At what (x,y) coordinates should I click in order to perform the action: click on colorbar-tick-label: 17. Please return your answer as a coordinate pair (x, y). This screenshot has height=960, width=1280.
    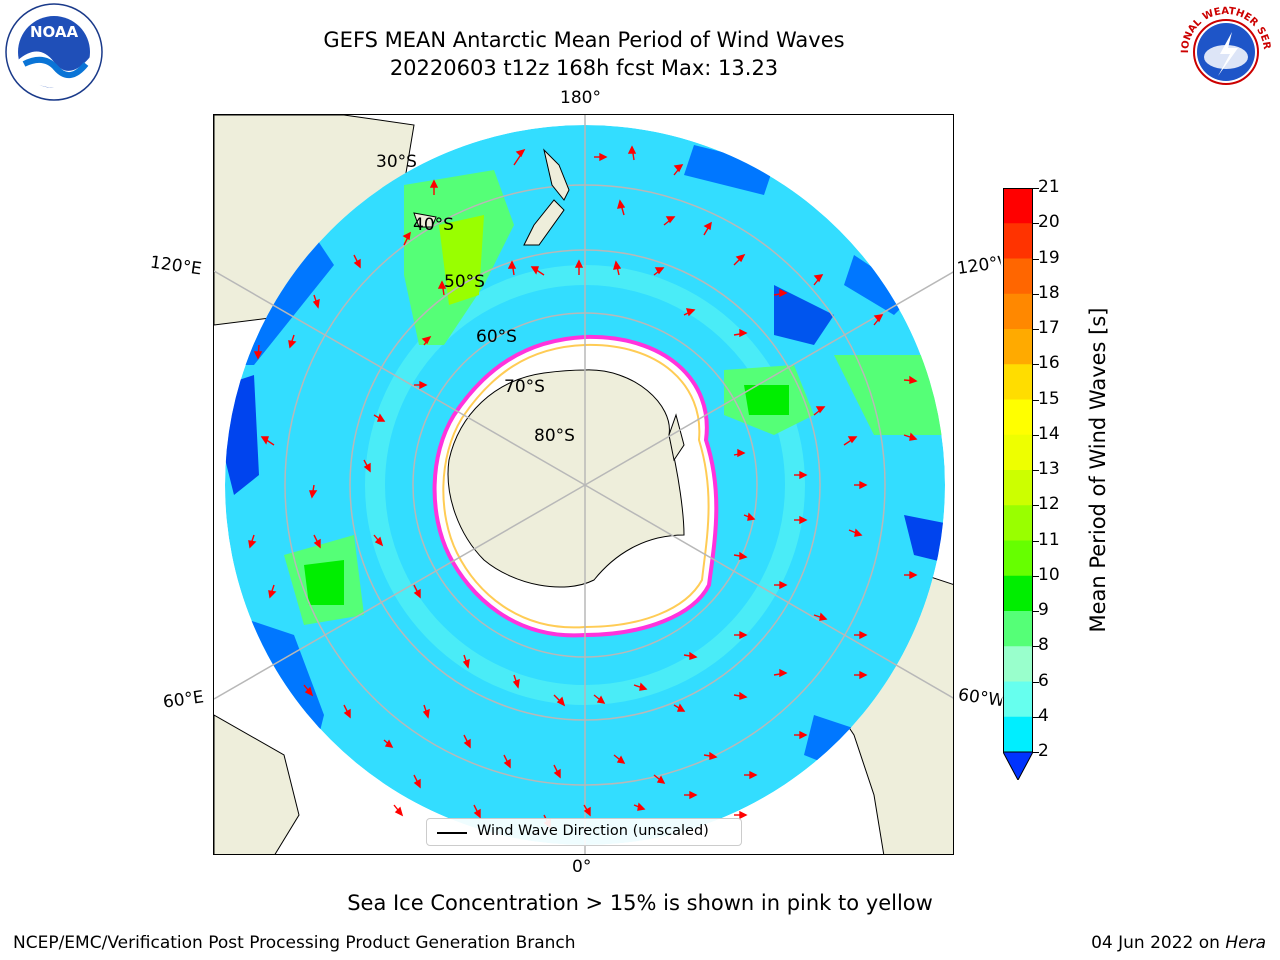
    Looking at the image, I should click on (1049, 328).